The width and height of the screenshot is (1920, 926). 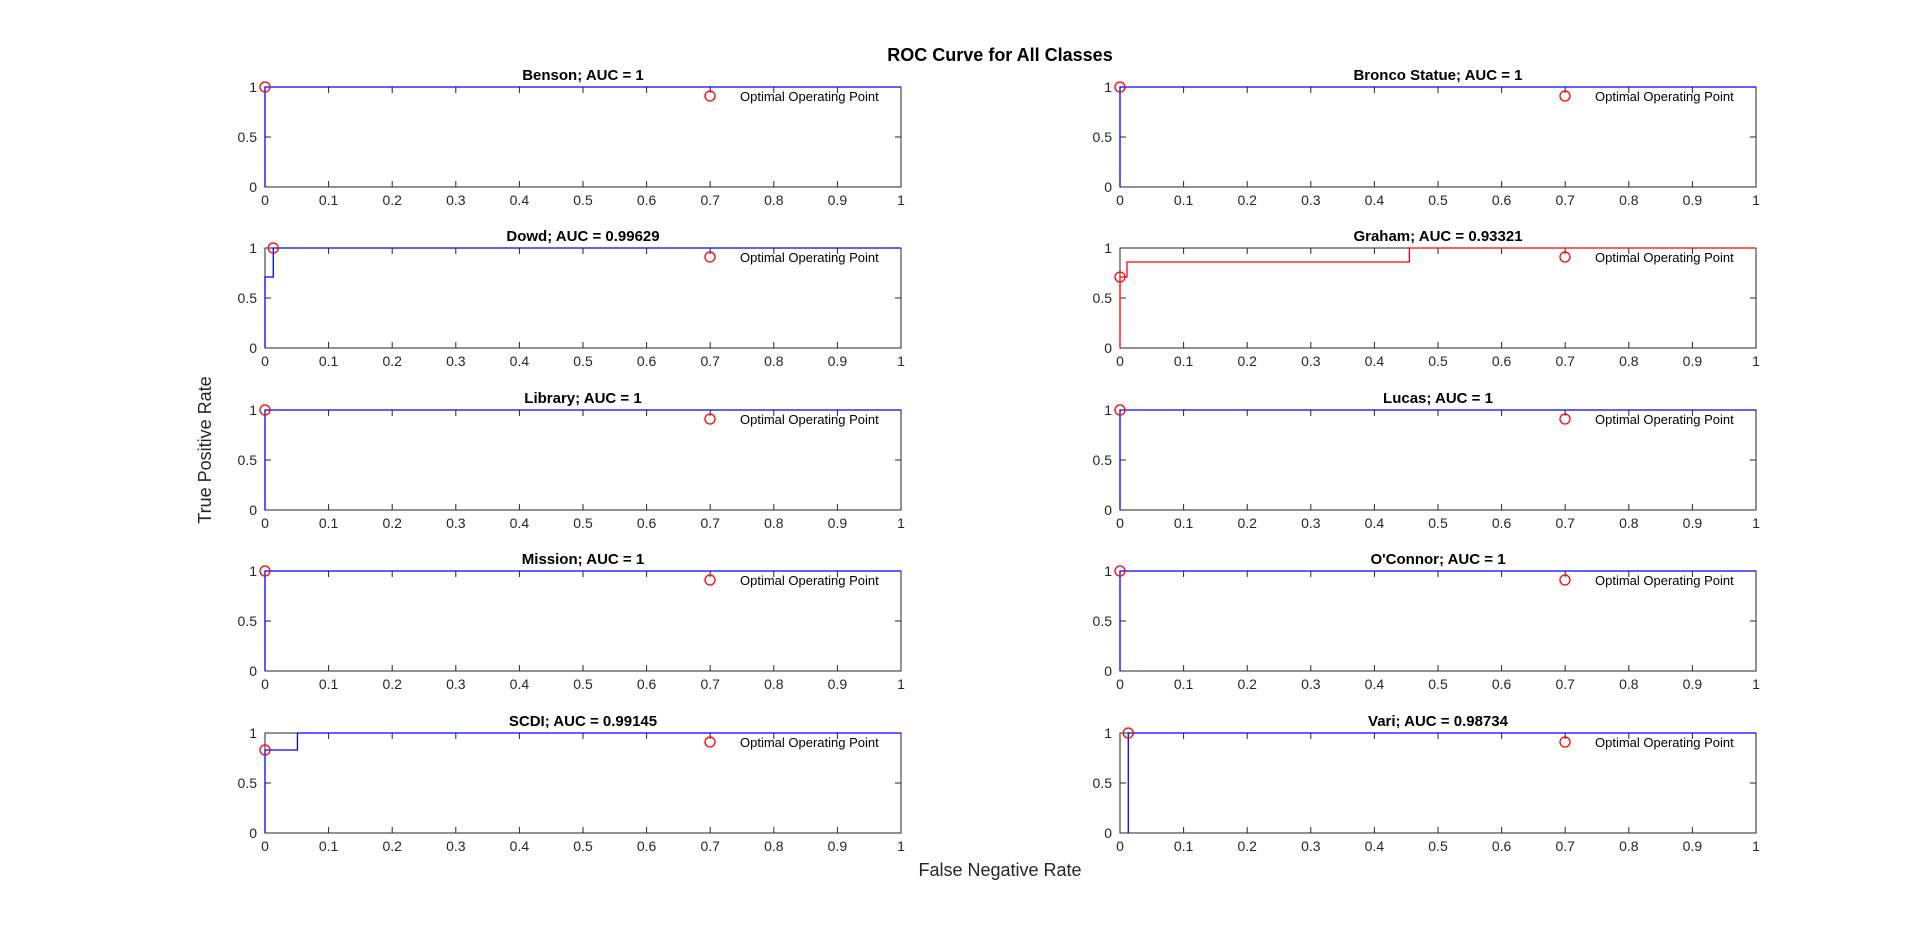 What do you see at coordinates (583, 559) in the screenshot?
I see `subplot-title: Mission; AUC = 1` at bounding box center [583, 559].